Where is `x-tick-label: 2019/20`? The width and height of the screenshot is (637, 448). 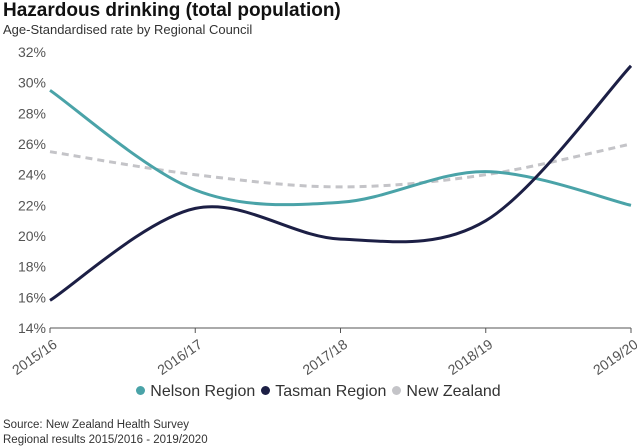 x-tick-label: 2019/20 is located at coordinates (613, 357).